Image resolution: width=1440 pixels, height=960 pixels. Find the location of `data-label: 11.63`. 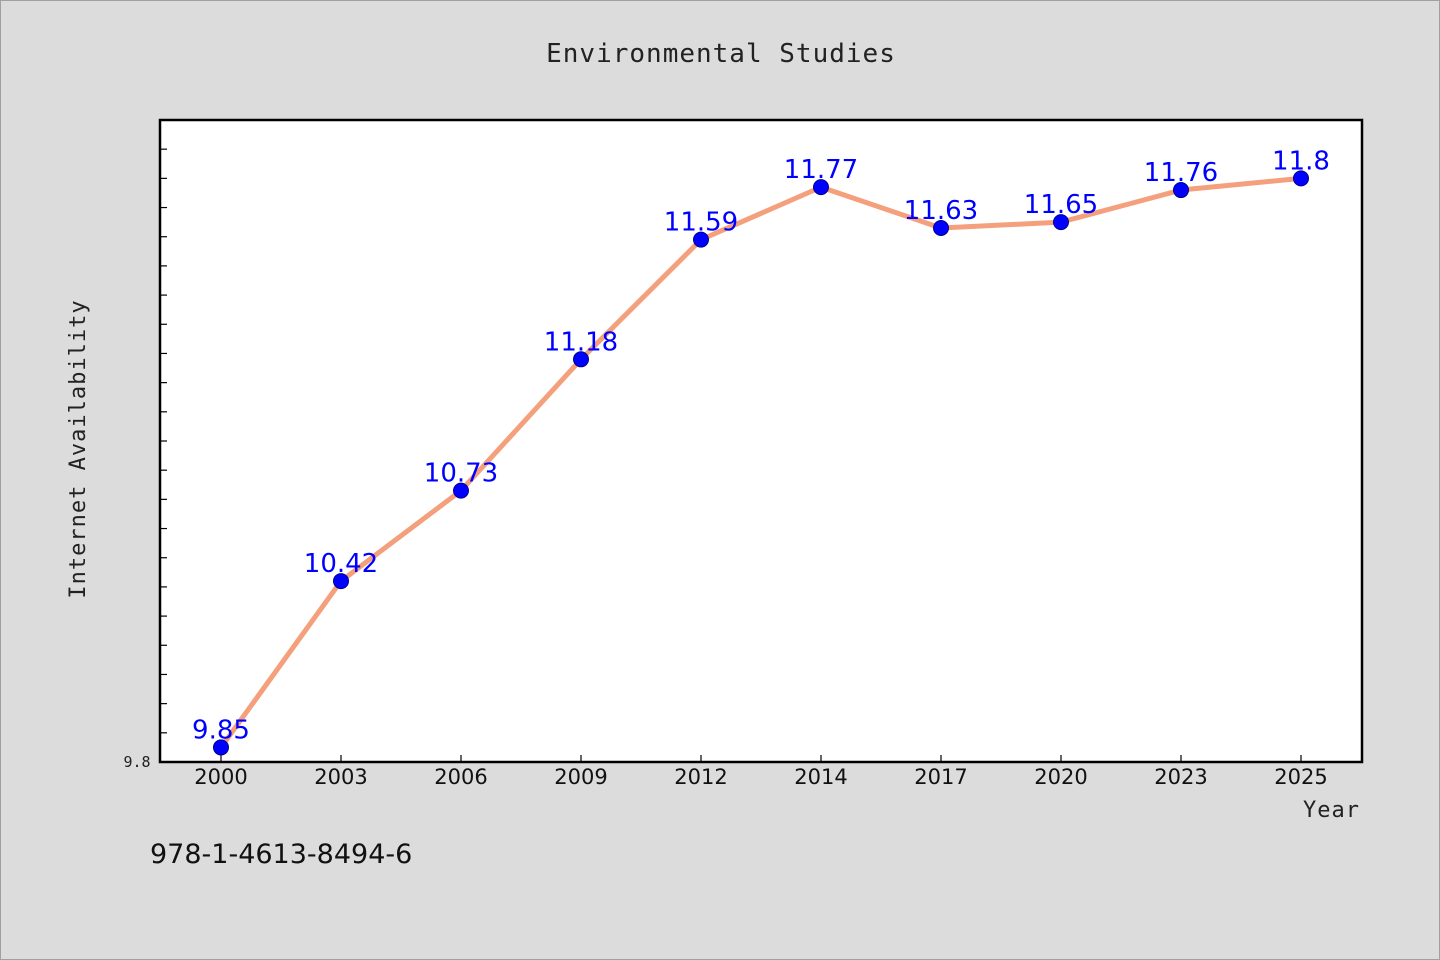

data-label: 11.63 is located at coordinates (941, 211).